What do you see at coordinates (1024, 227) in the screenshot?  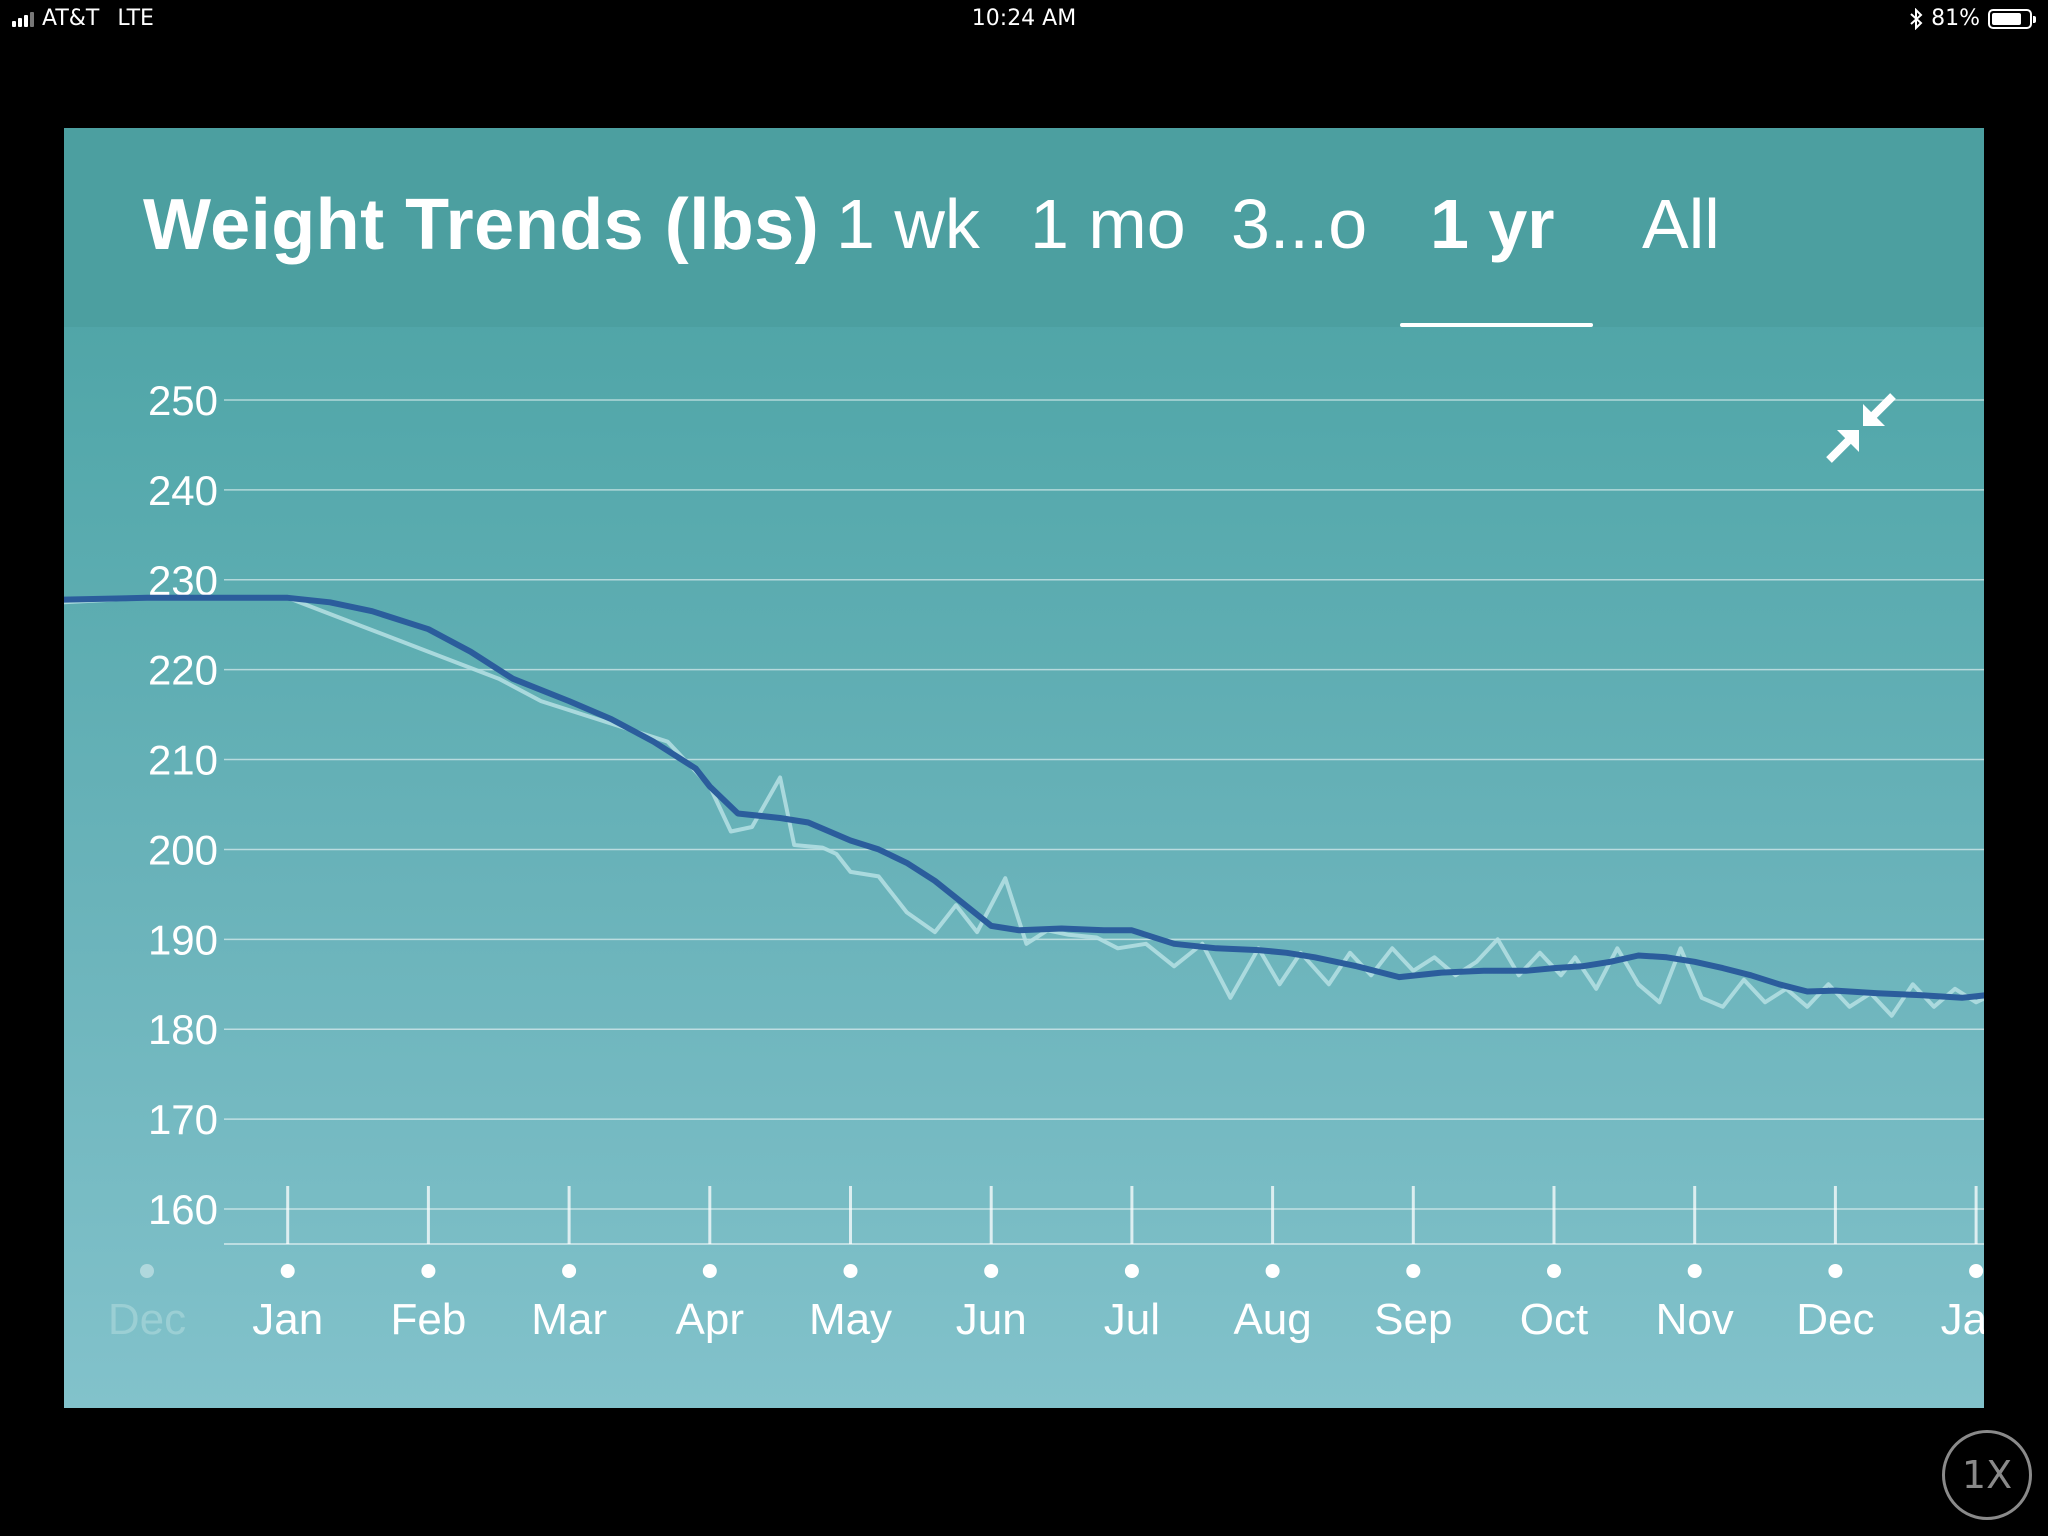 I see `panel-header` at bounding box center [1024, 227].